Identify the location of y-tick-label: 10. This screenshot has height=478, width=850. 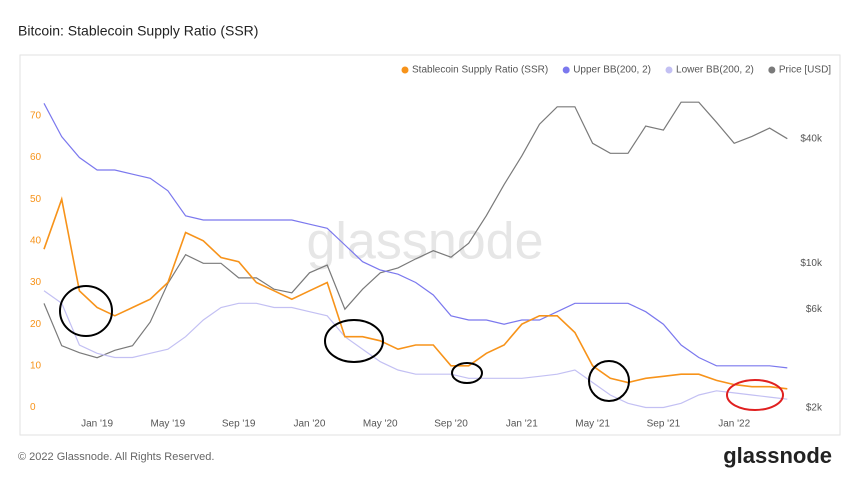
(36, 365).